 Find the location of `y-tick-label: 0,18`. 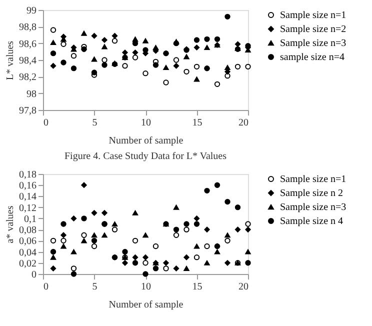

y-tick-label: 0,18 is located at coordinates (27, 175).